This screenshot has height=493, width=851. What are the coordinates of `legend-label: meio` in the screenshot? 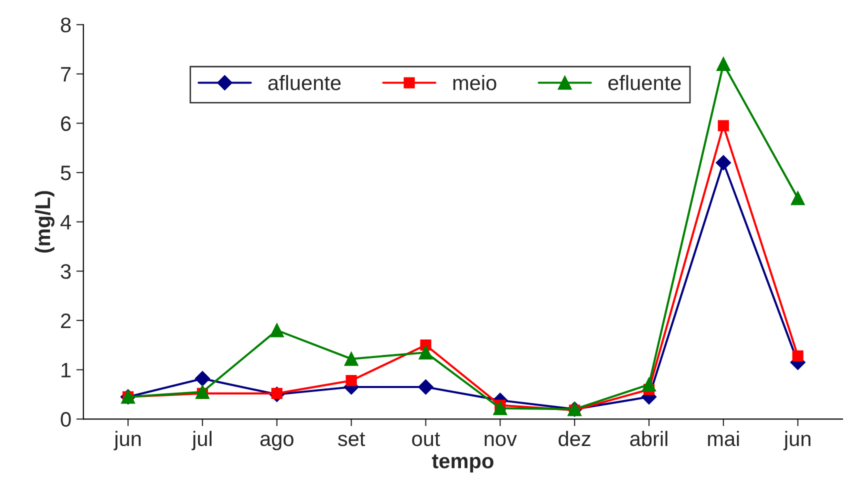 It's located at (474, 82).